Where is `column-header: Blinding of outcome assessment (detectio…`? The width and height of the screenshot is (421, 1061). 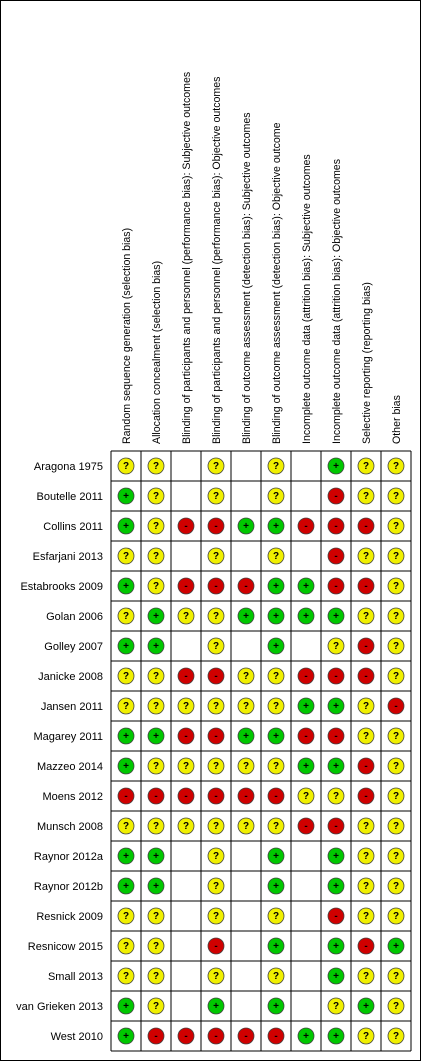
column-header: Blinding of outcome assessment (detectio… is located at coordinates (247, 278).